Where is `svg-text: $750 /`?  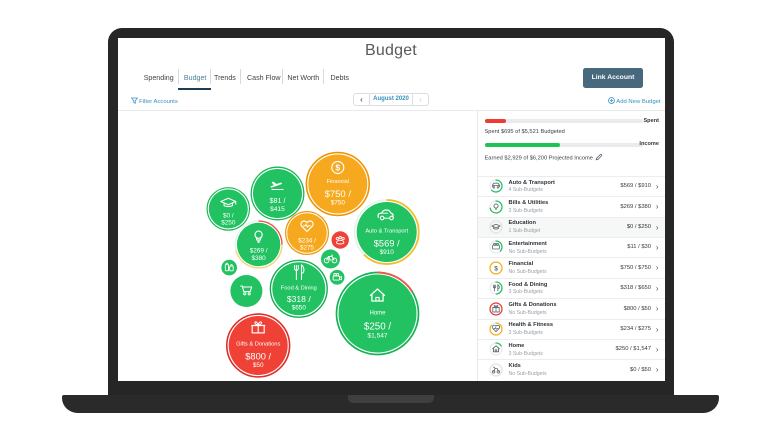 svg-text: $750 / is located at coordinates (338, 194).